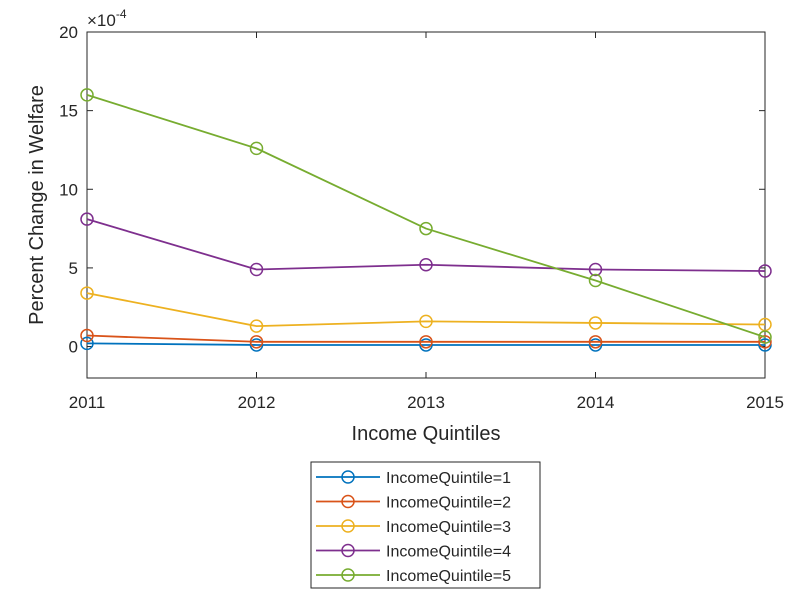 Image resolution: width=805 pixels, height=603 pixels. What do you see at coordinates (121, 14) in the screenshot?
I see `y-exponent-power: -4` at bounding box center [121, 14].